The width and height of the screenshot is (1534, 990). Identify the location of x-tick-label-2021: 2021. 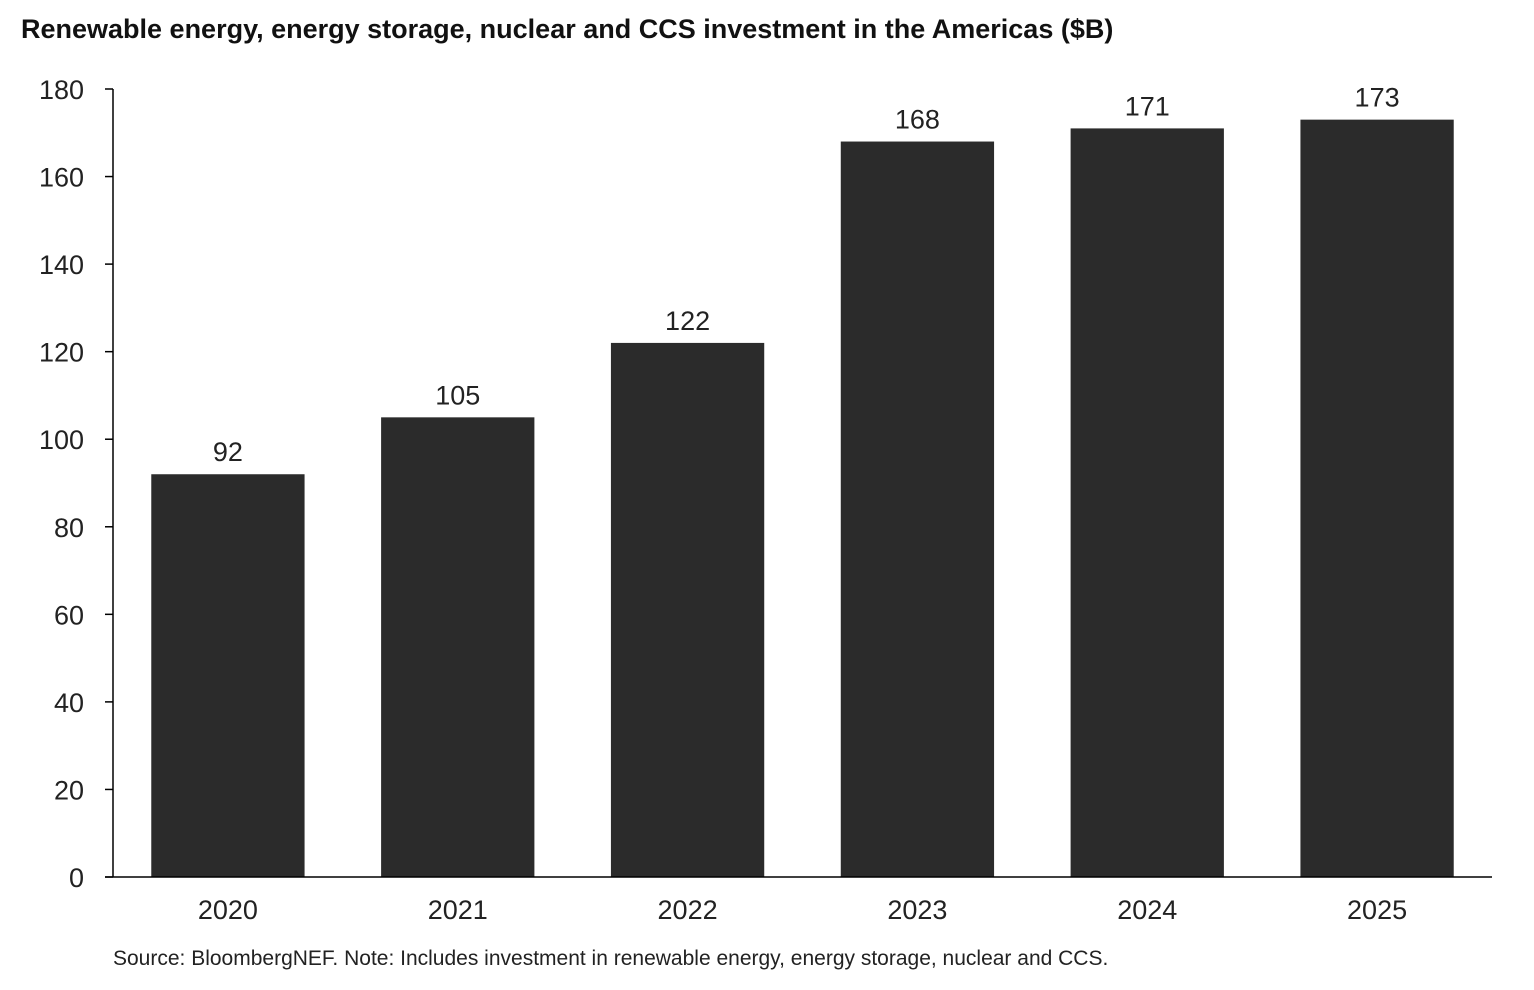
(458, 910).